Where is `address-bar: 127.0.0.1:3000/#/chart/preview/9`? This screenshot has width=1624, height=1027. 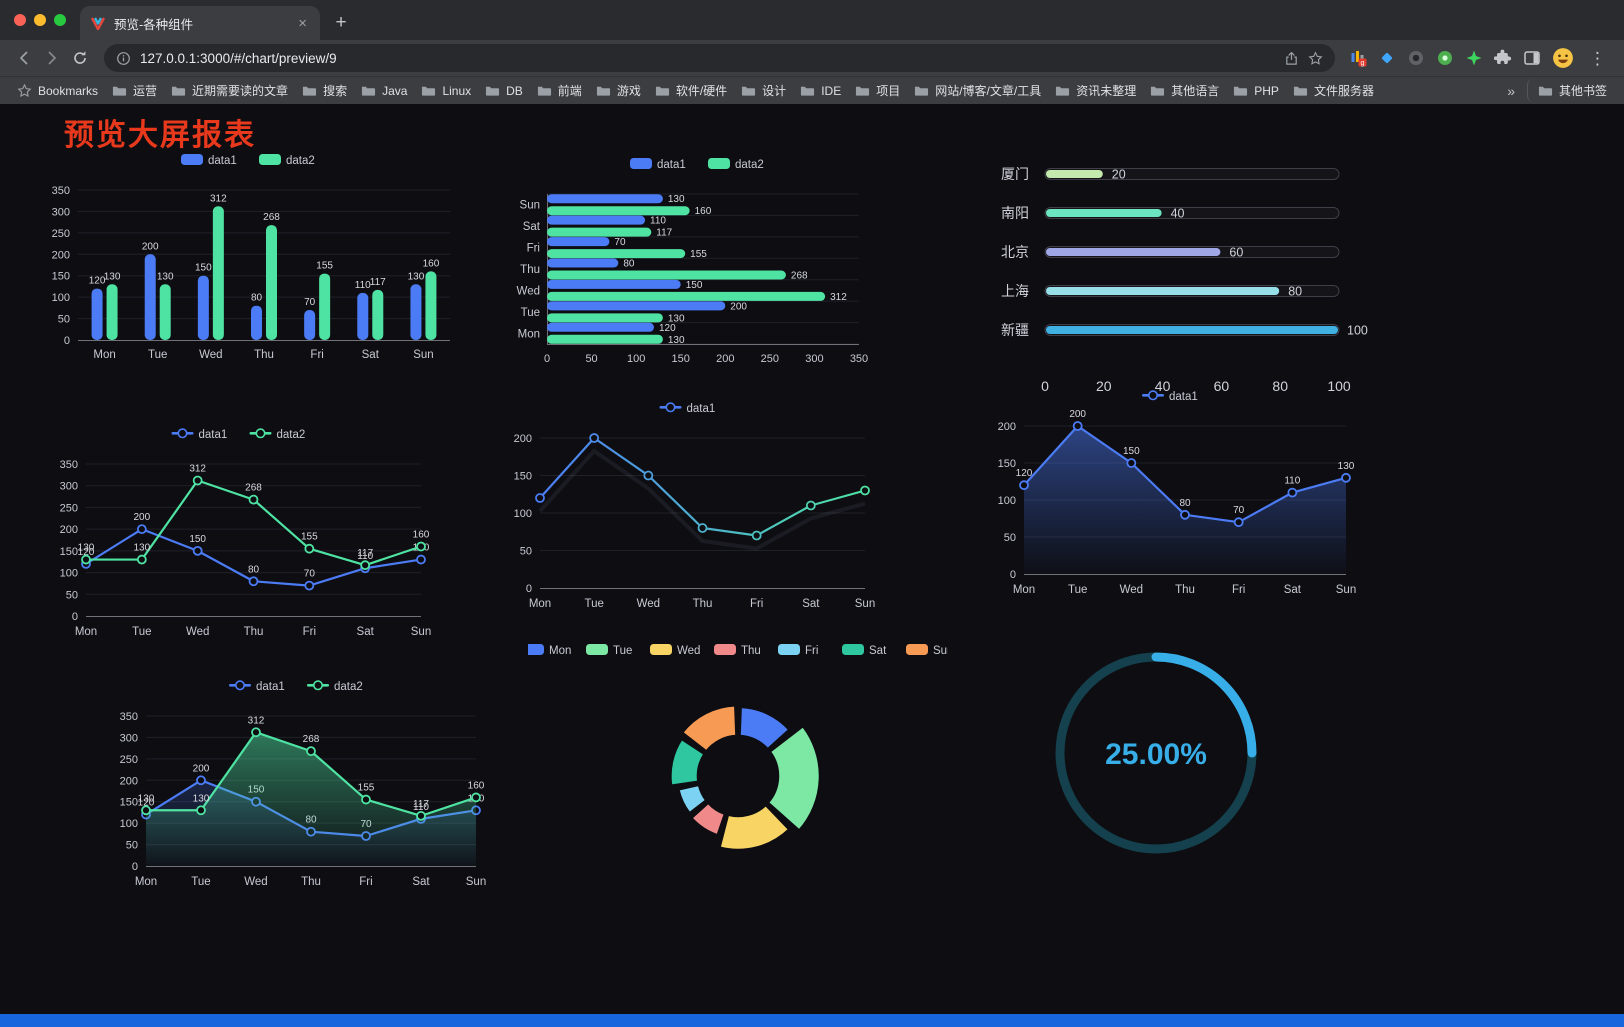 address-bar: 127.0.0.1:3000/#/chart/preview/9 is located at coordinates (719, 58).